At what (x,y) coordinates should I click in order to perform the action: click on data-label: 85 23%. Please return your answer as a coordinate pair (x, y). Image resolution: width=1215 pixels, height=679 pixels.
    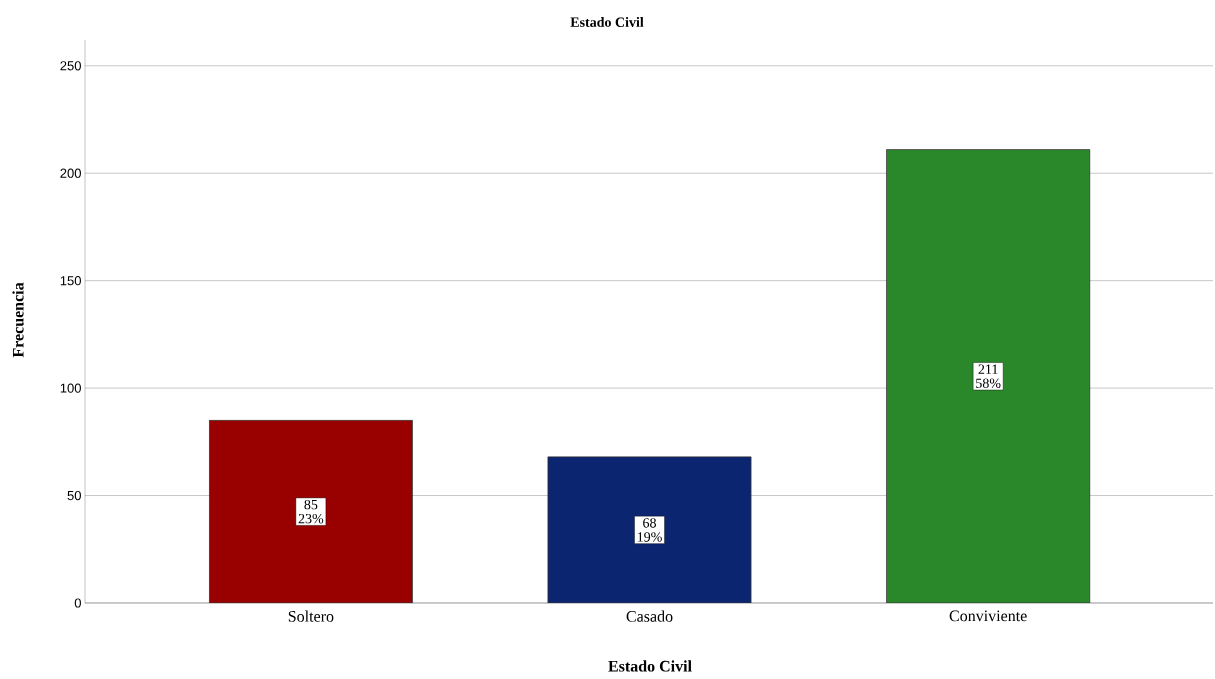
    Looking at the image, I should click on (311, 511).